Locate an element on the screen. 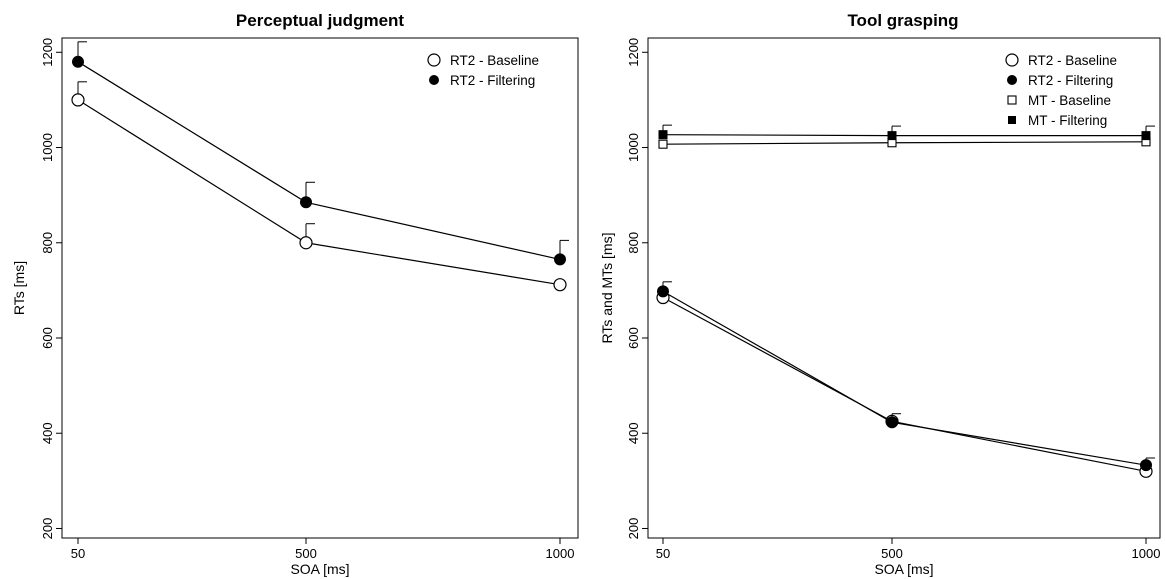 This screenshot has height=579, width=1165. legend-label: MT - Baseline is located at coordinates (1069, 100).